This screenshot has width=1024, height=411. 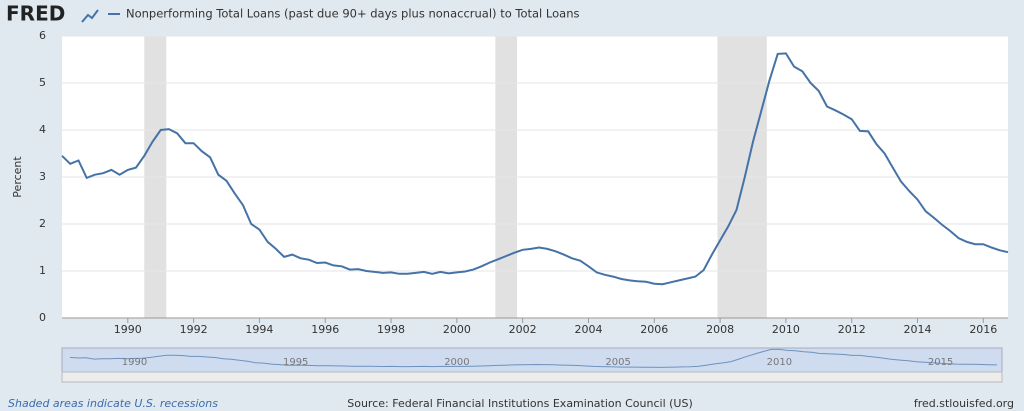 What do you see at coordinates (720, 329) in the screenshot?
I see `x-tick-label: 2008` at bounding box center [720, 329].